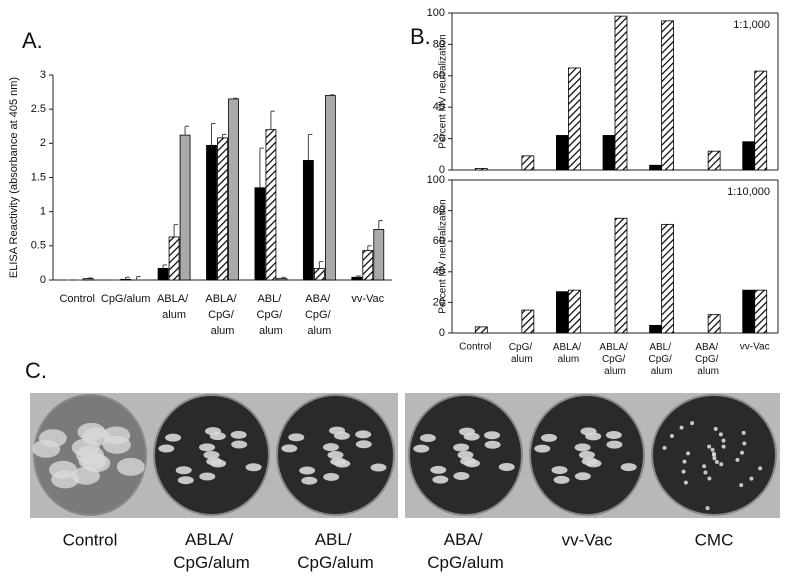 The height and width of the screenshot is (581, 800). Describe the element at coordinates (439, 302) in the screenshot. I see `y-tick-label: 20` at that location.